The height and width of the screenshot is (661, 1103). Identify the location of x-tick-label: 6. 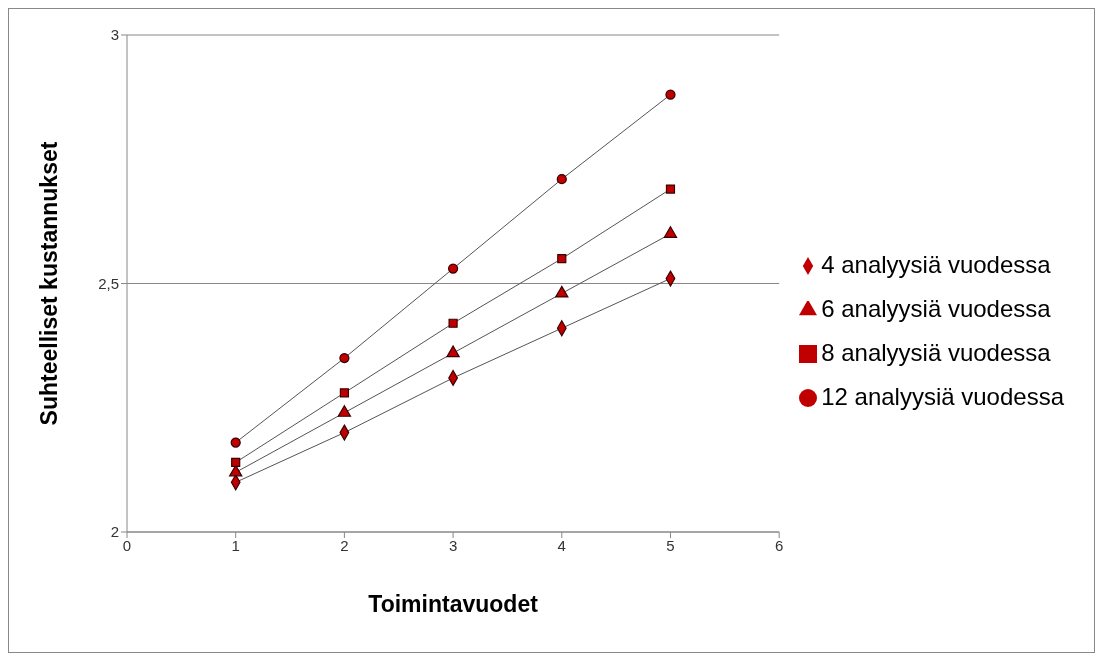
(779, 545).